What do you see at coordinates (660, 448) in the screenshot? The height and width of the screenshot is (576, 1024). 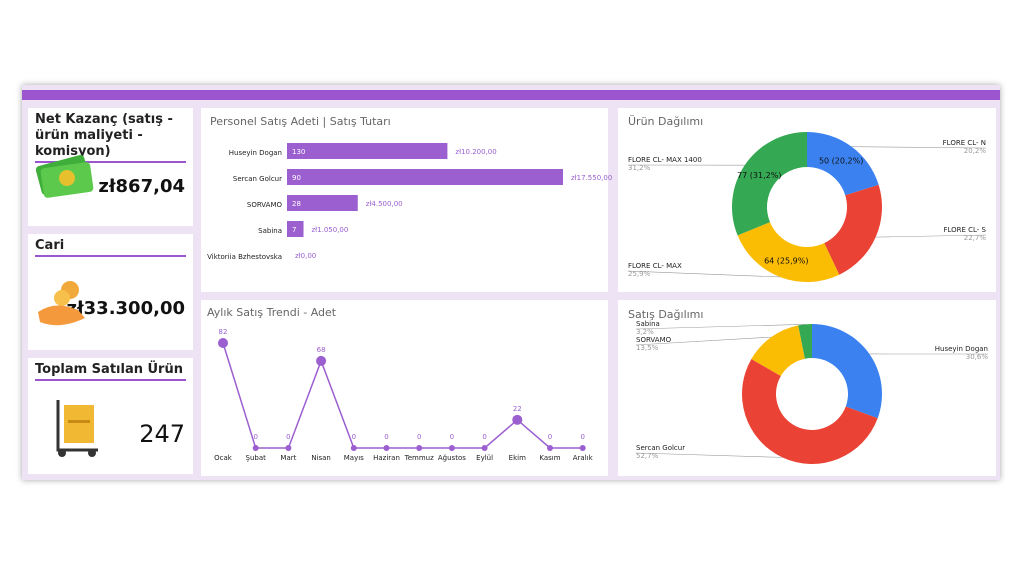 I see `legend-label: Sercan Golcur` at bounding box center [660, 448].